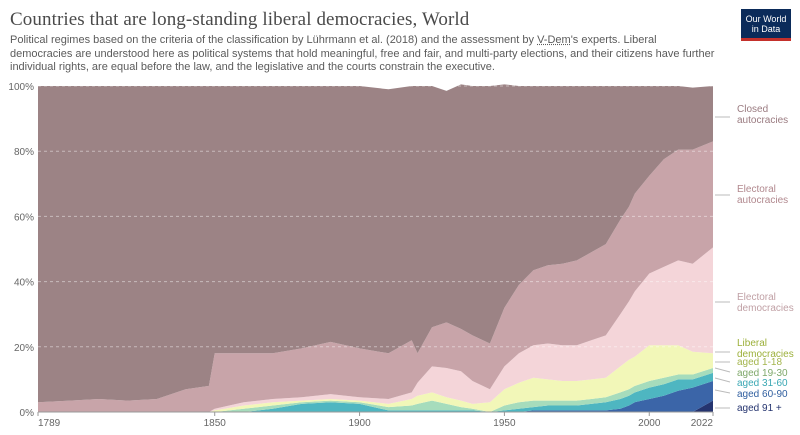  I want to click on legend-elec-aut-line1: Electoral, so click(756, 189).